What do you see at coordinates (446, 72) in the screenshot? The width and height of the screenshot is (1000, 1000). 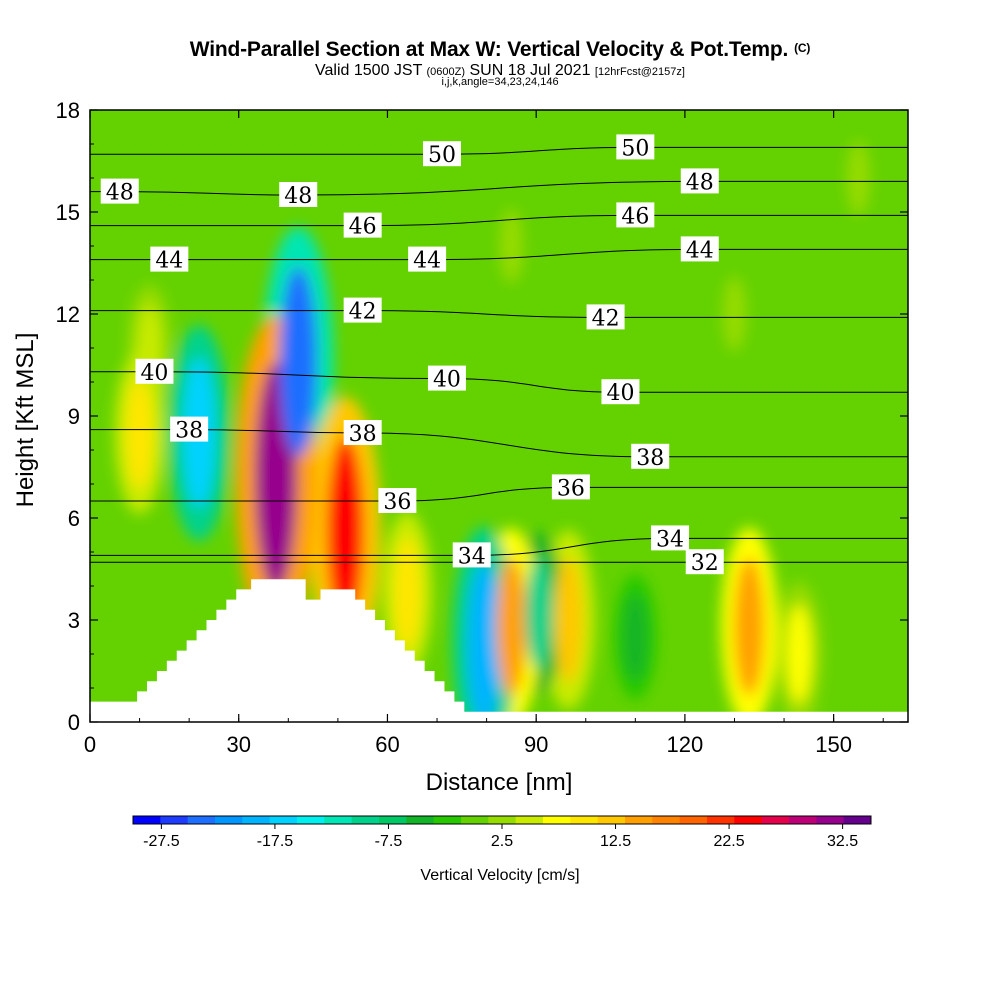 I see `subtitle-utc: (0600Z)` at bounding box center [446, 72].